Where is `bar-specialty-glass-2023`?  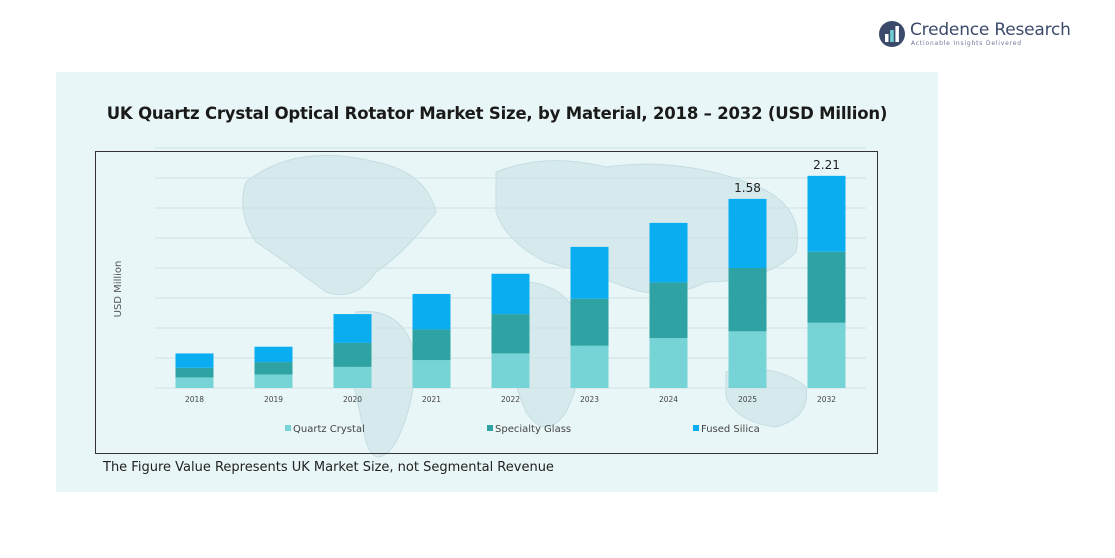 bar-specialty-glass-2023 is located at coordinates (589, 322).